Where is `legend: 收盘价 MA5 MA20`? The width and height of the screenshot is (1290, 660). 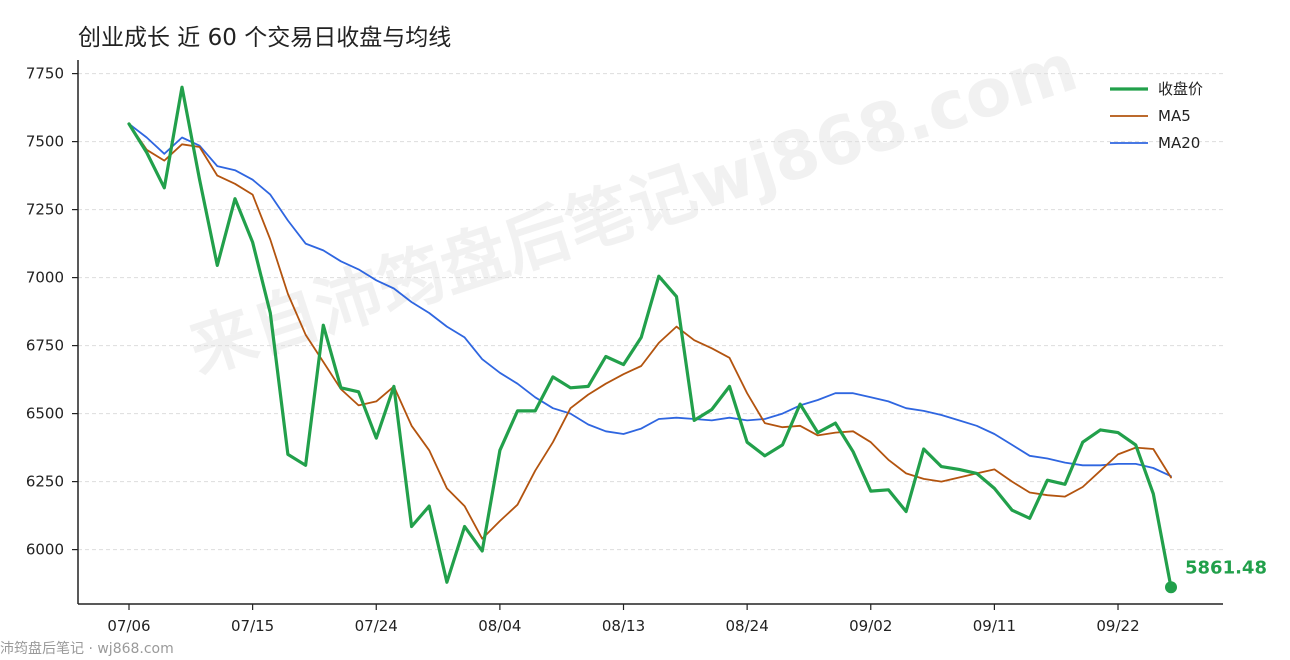 legend: 收盘价 MA5 MA20 is located at coordinates (1156, 116).